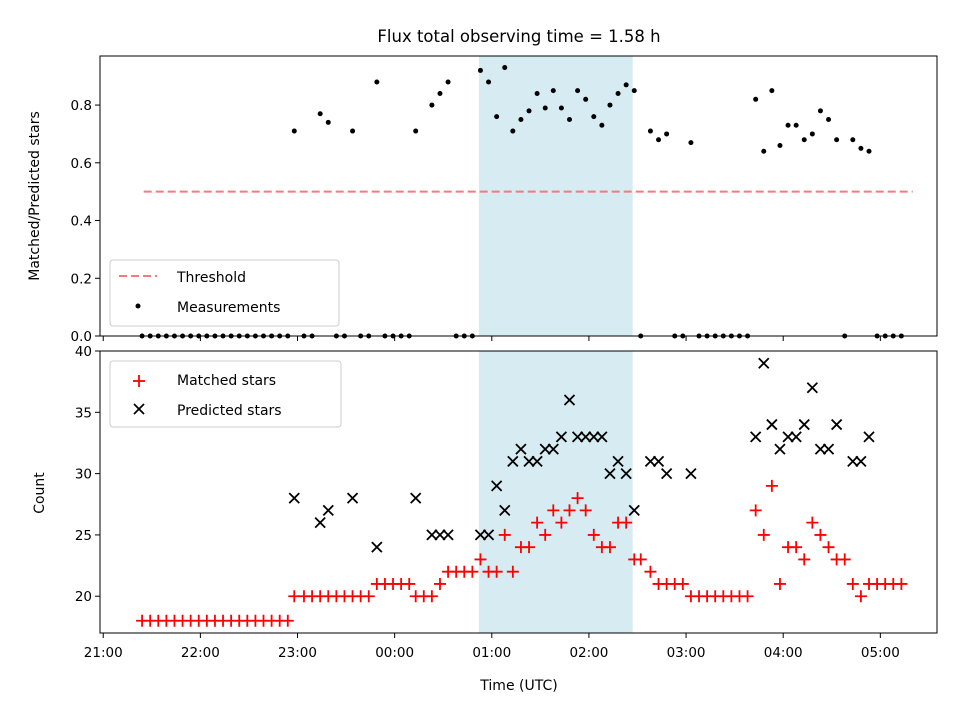 This screenshot has width=960, height=720. Describe the element at coordinates (394, 653) in the screenshot. I see `x-tick-label: 00:00` at that location.